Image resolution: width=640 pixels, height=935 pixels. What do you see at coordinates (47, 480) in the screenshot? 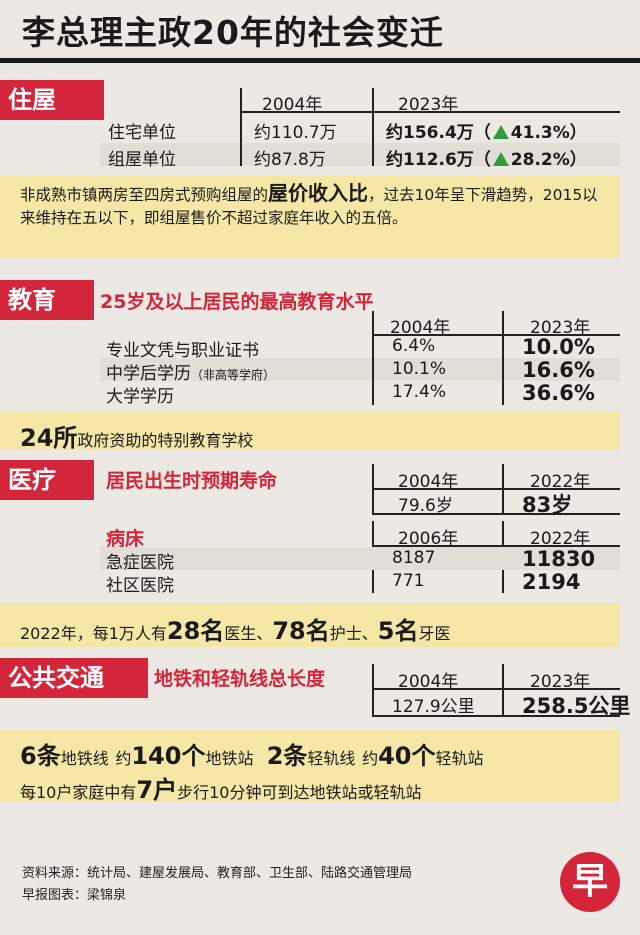
I see `section-tag-health: 医疗` at bounding box center [47, 480].